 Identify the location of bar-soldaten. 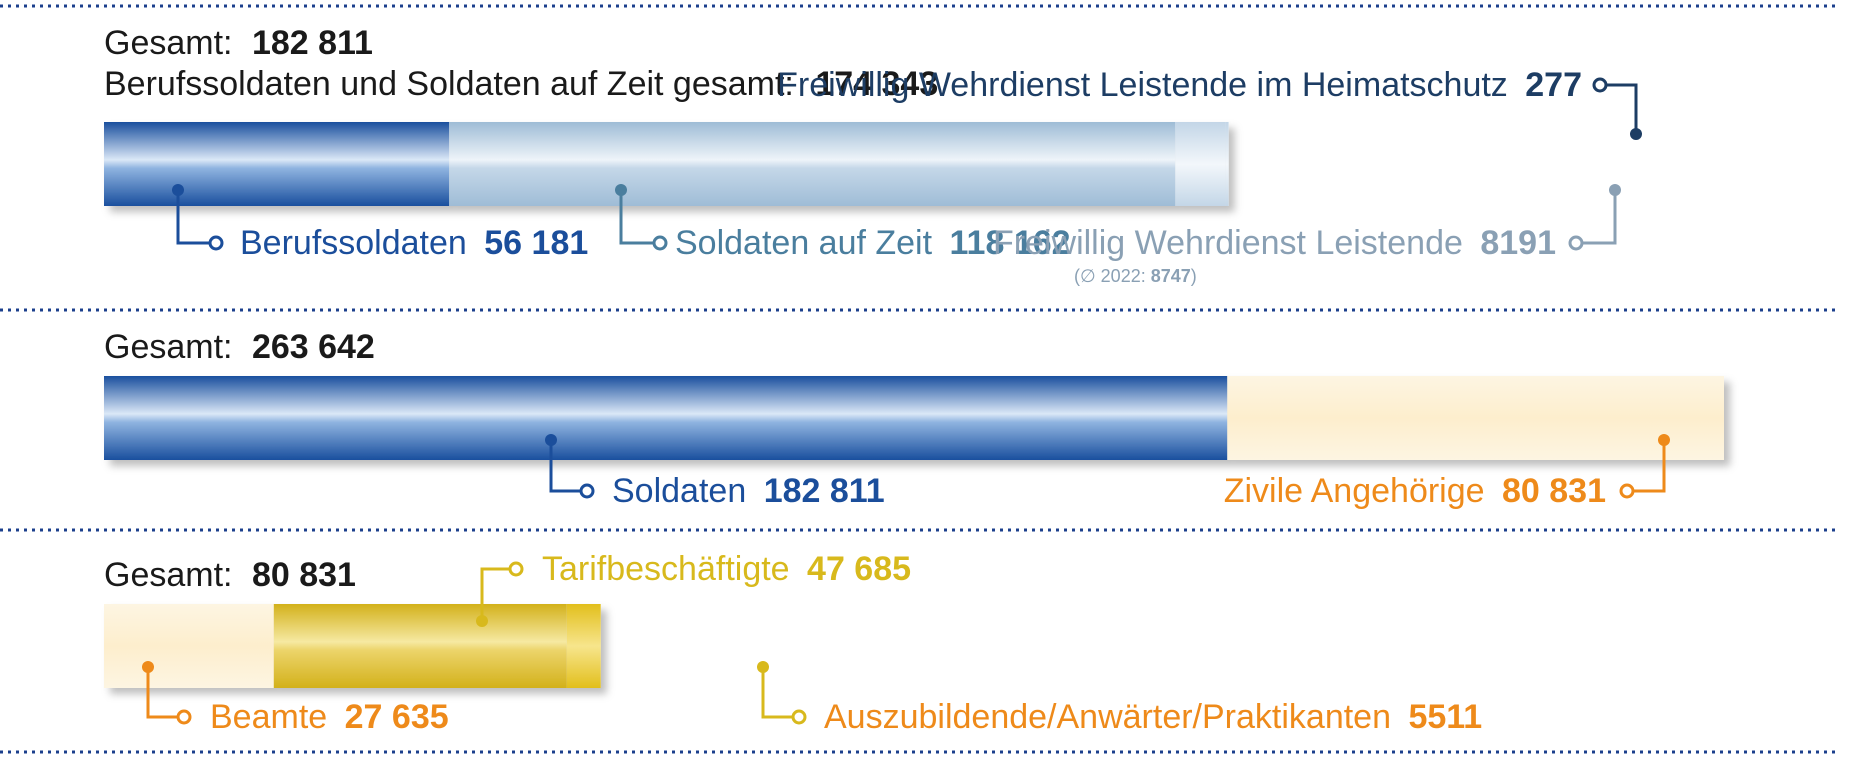
(666, 418).